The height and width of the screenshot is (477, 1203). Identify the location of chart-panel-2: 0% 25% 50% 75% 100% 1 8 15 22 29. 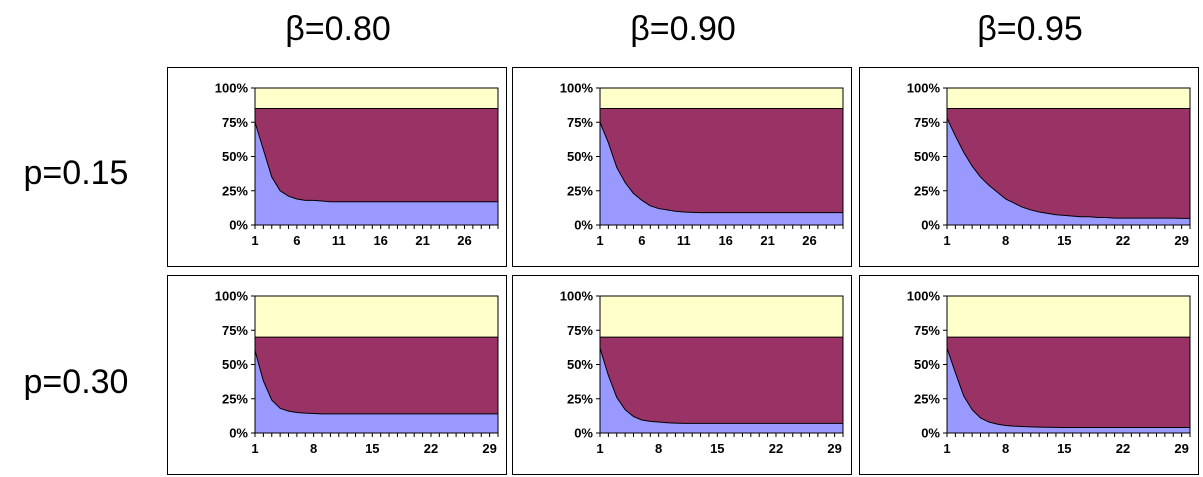
(1029, 167).